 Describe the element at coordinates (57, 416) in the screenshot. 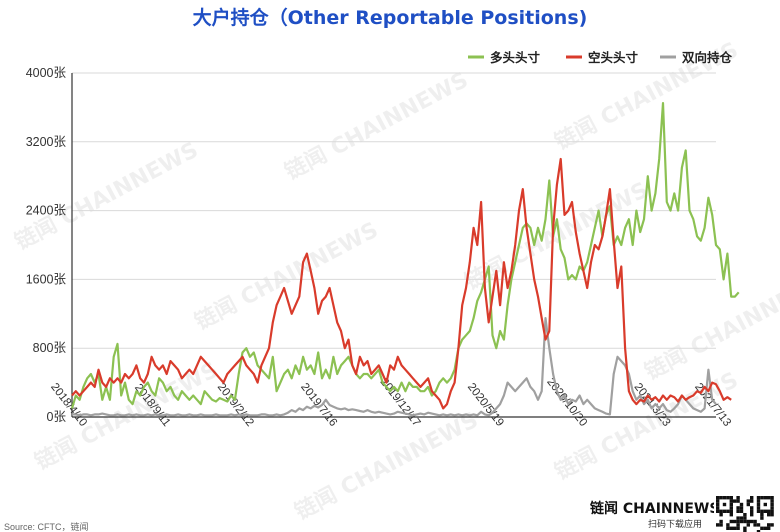

I see `y-tick-label: 0张` at that location.